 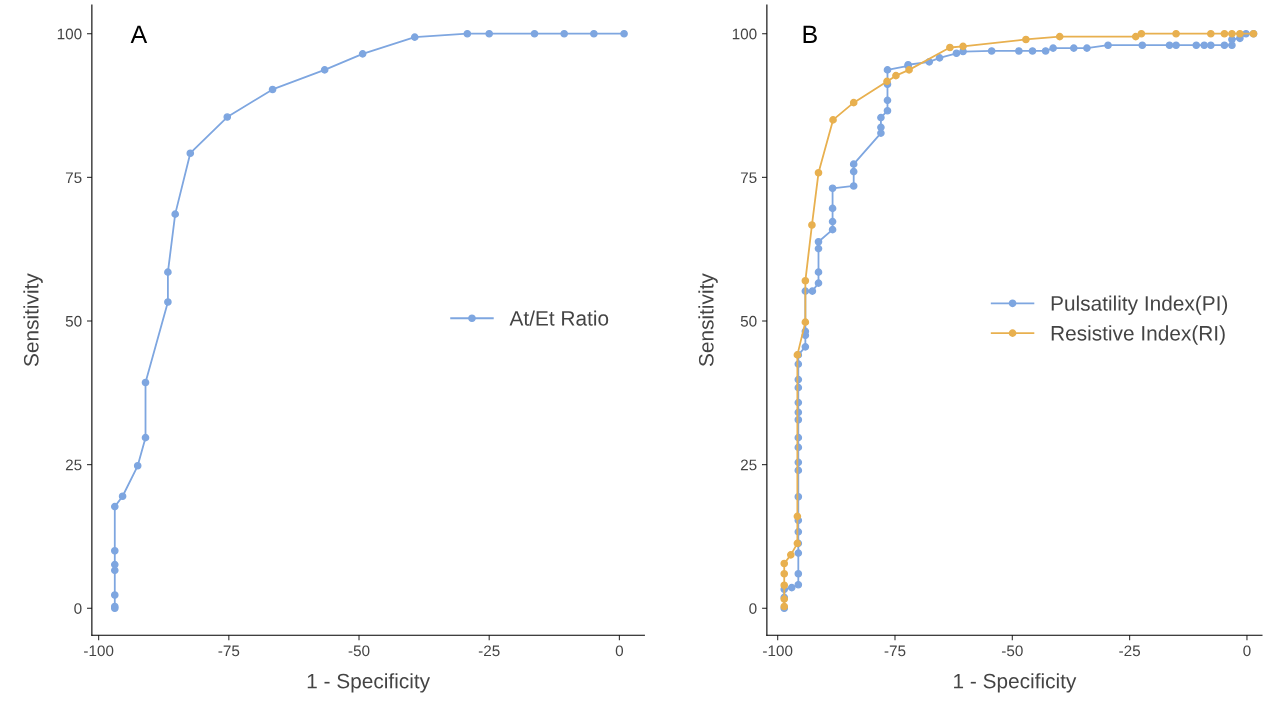 I want to click on legend-label: Pulsatility Index(PI), so click(x=1139, y=305).